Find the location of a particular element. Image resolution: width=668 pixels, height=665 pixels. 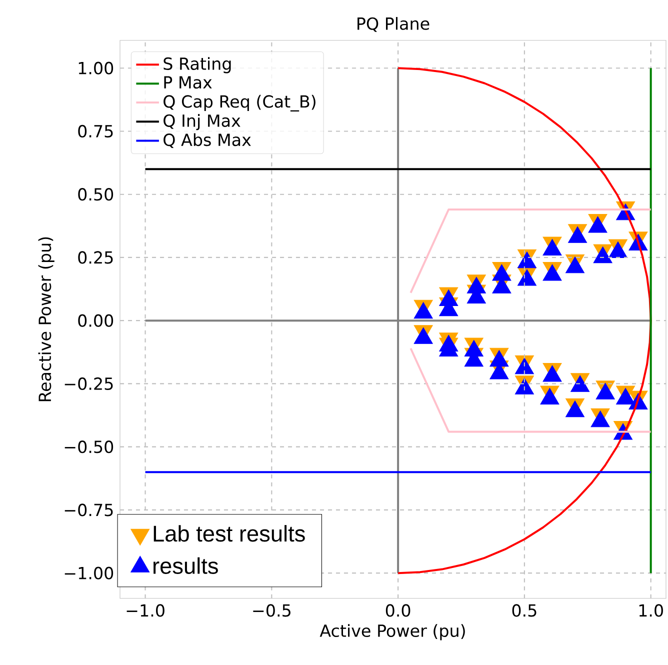

y-tick-label: 0.00 is located at coordinates (96, 320).